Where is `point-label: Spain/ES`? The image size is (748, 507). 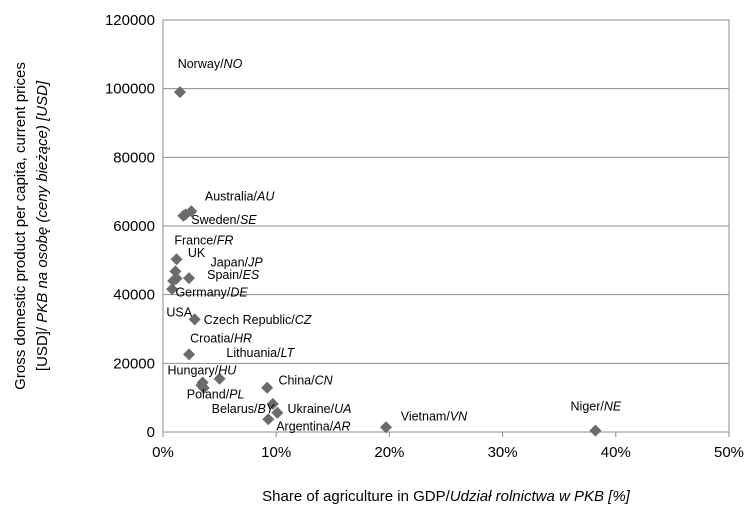 point-label: Spain/ES is located at coordinates (233, 275).